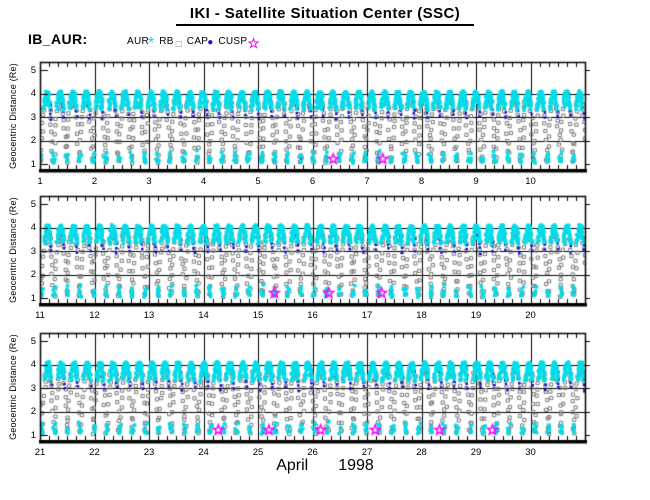  I want to click on x-tick-label: 7, so click(367, 181).